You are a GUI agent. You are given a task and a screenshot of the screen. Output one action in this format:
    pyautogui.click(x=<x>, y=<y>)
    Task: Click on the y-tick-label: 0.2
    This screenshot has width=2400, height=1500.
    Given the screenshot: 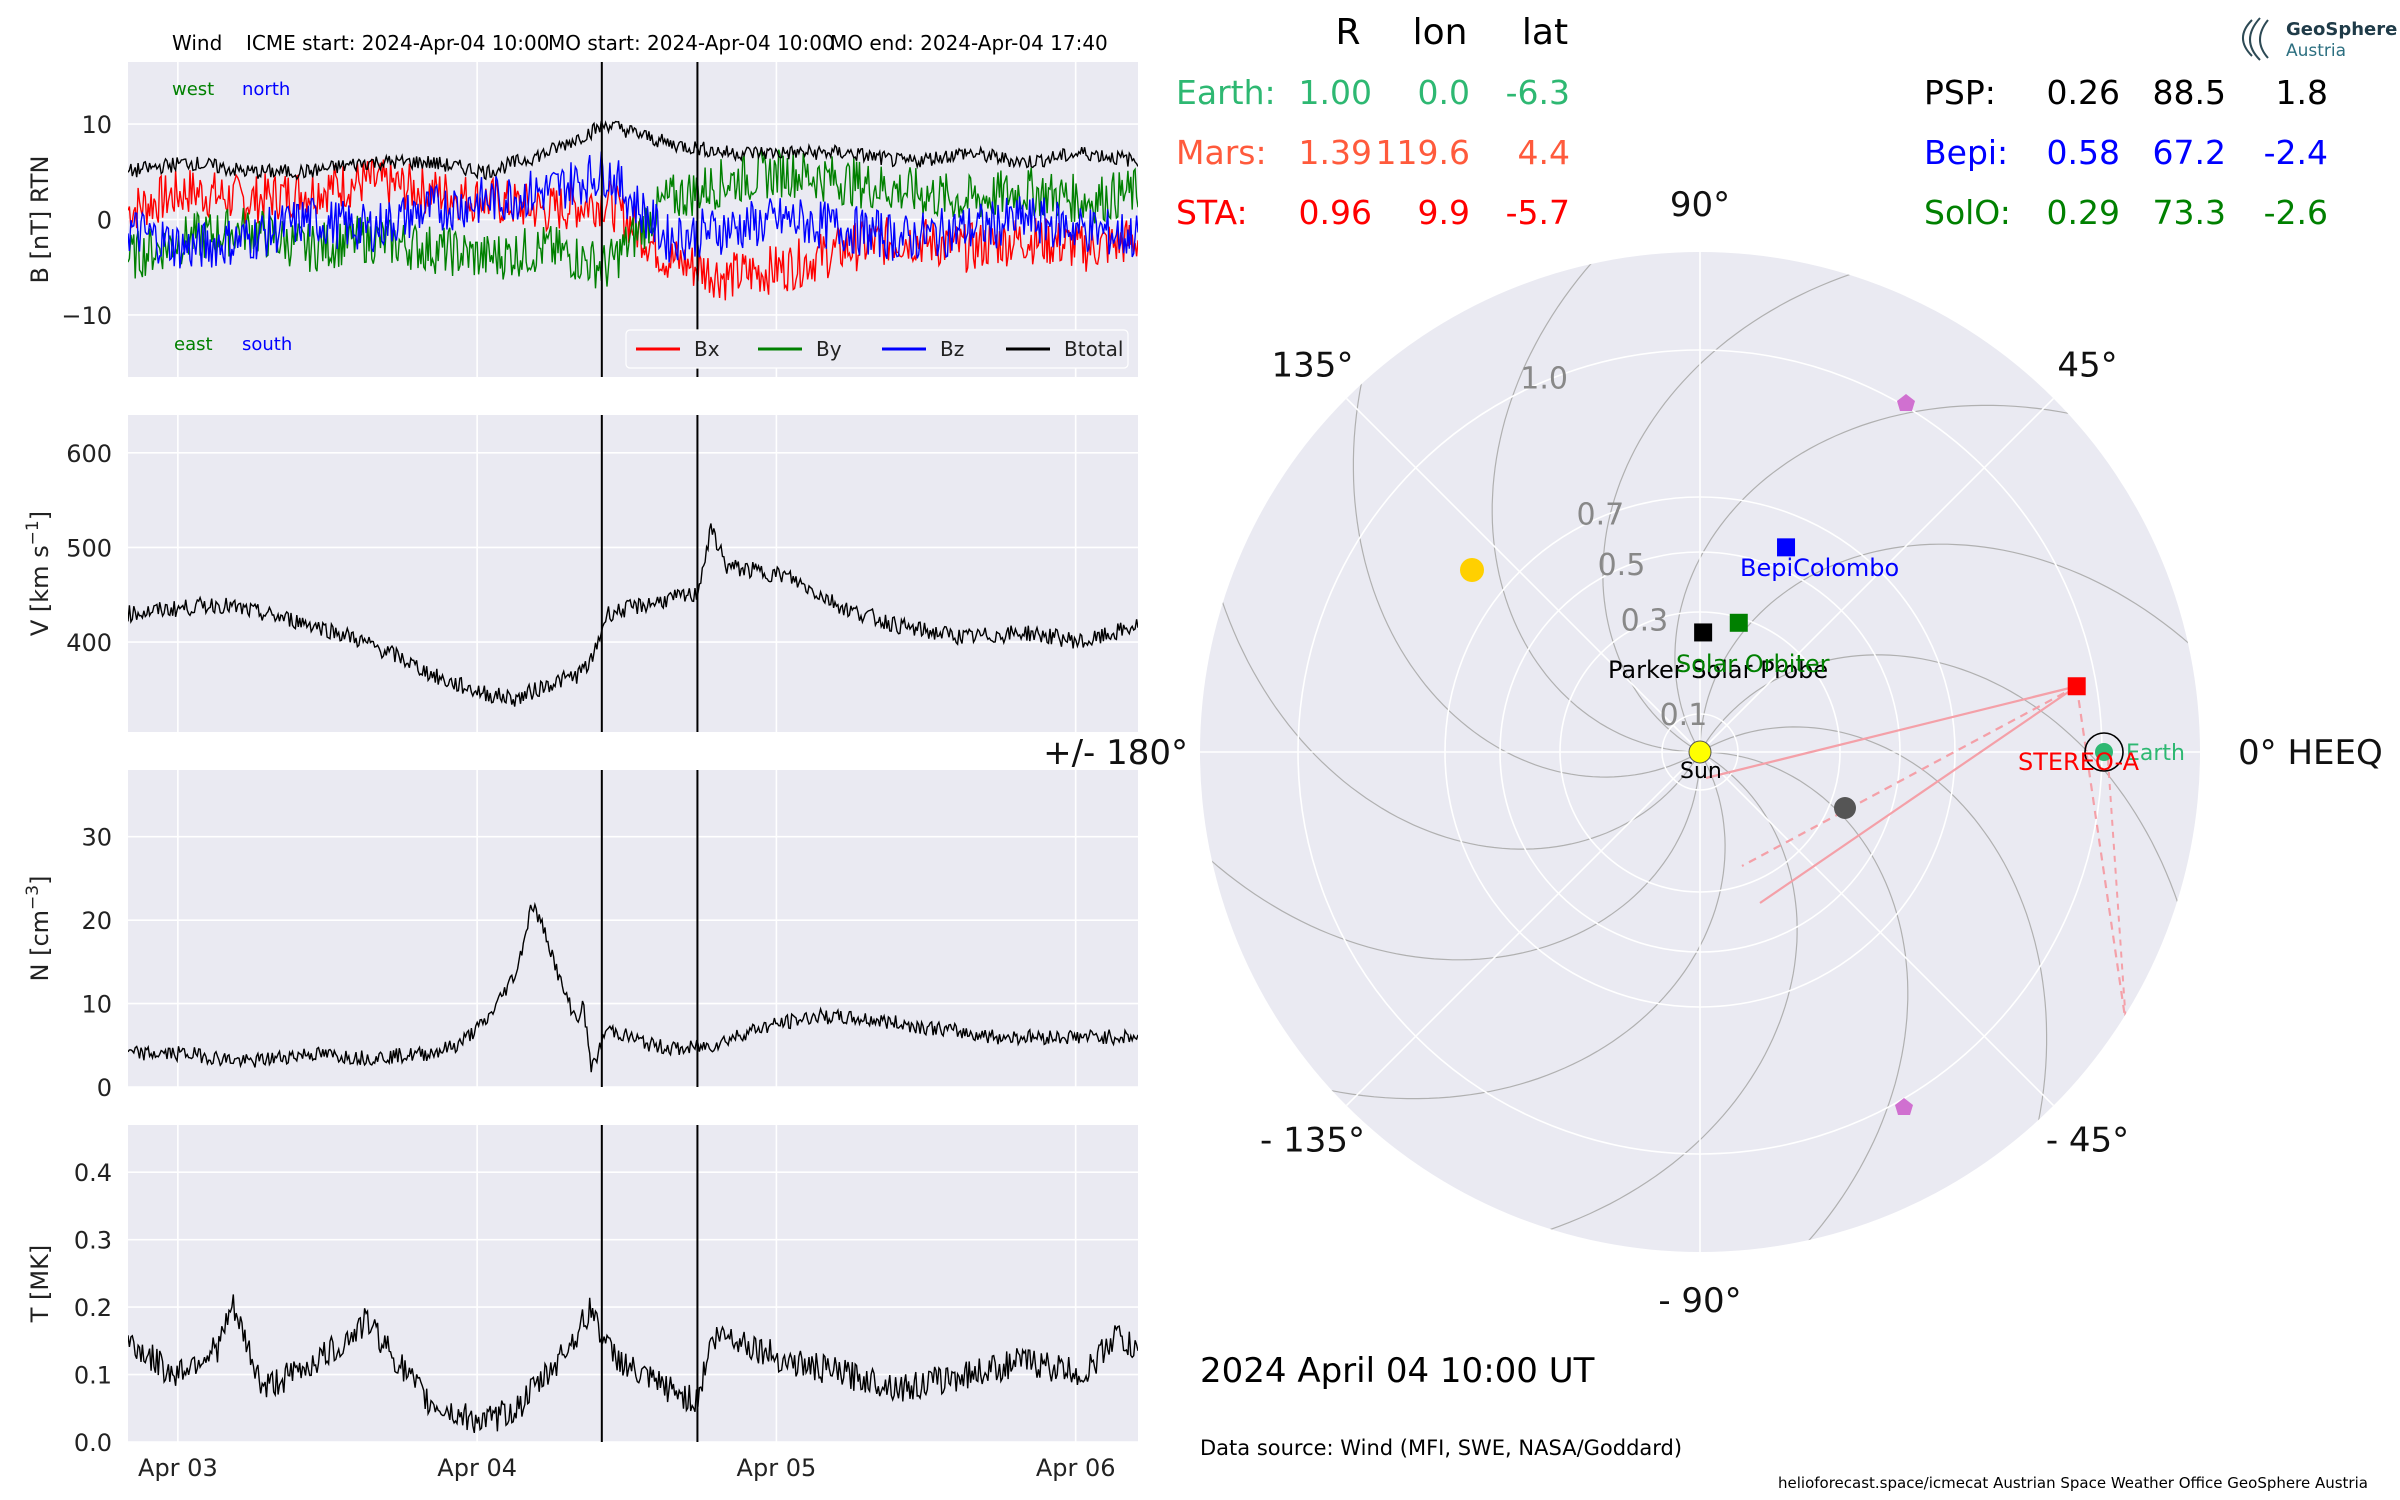 What is the action you would take?
    pyautogui.click(x=93, y=1308)
    